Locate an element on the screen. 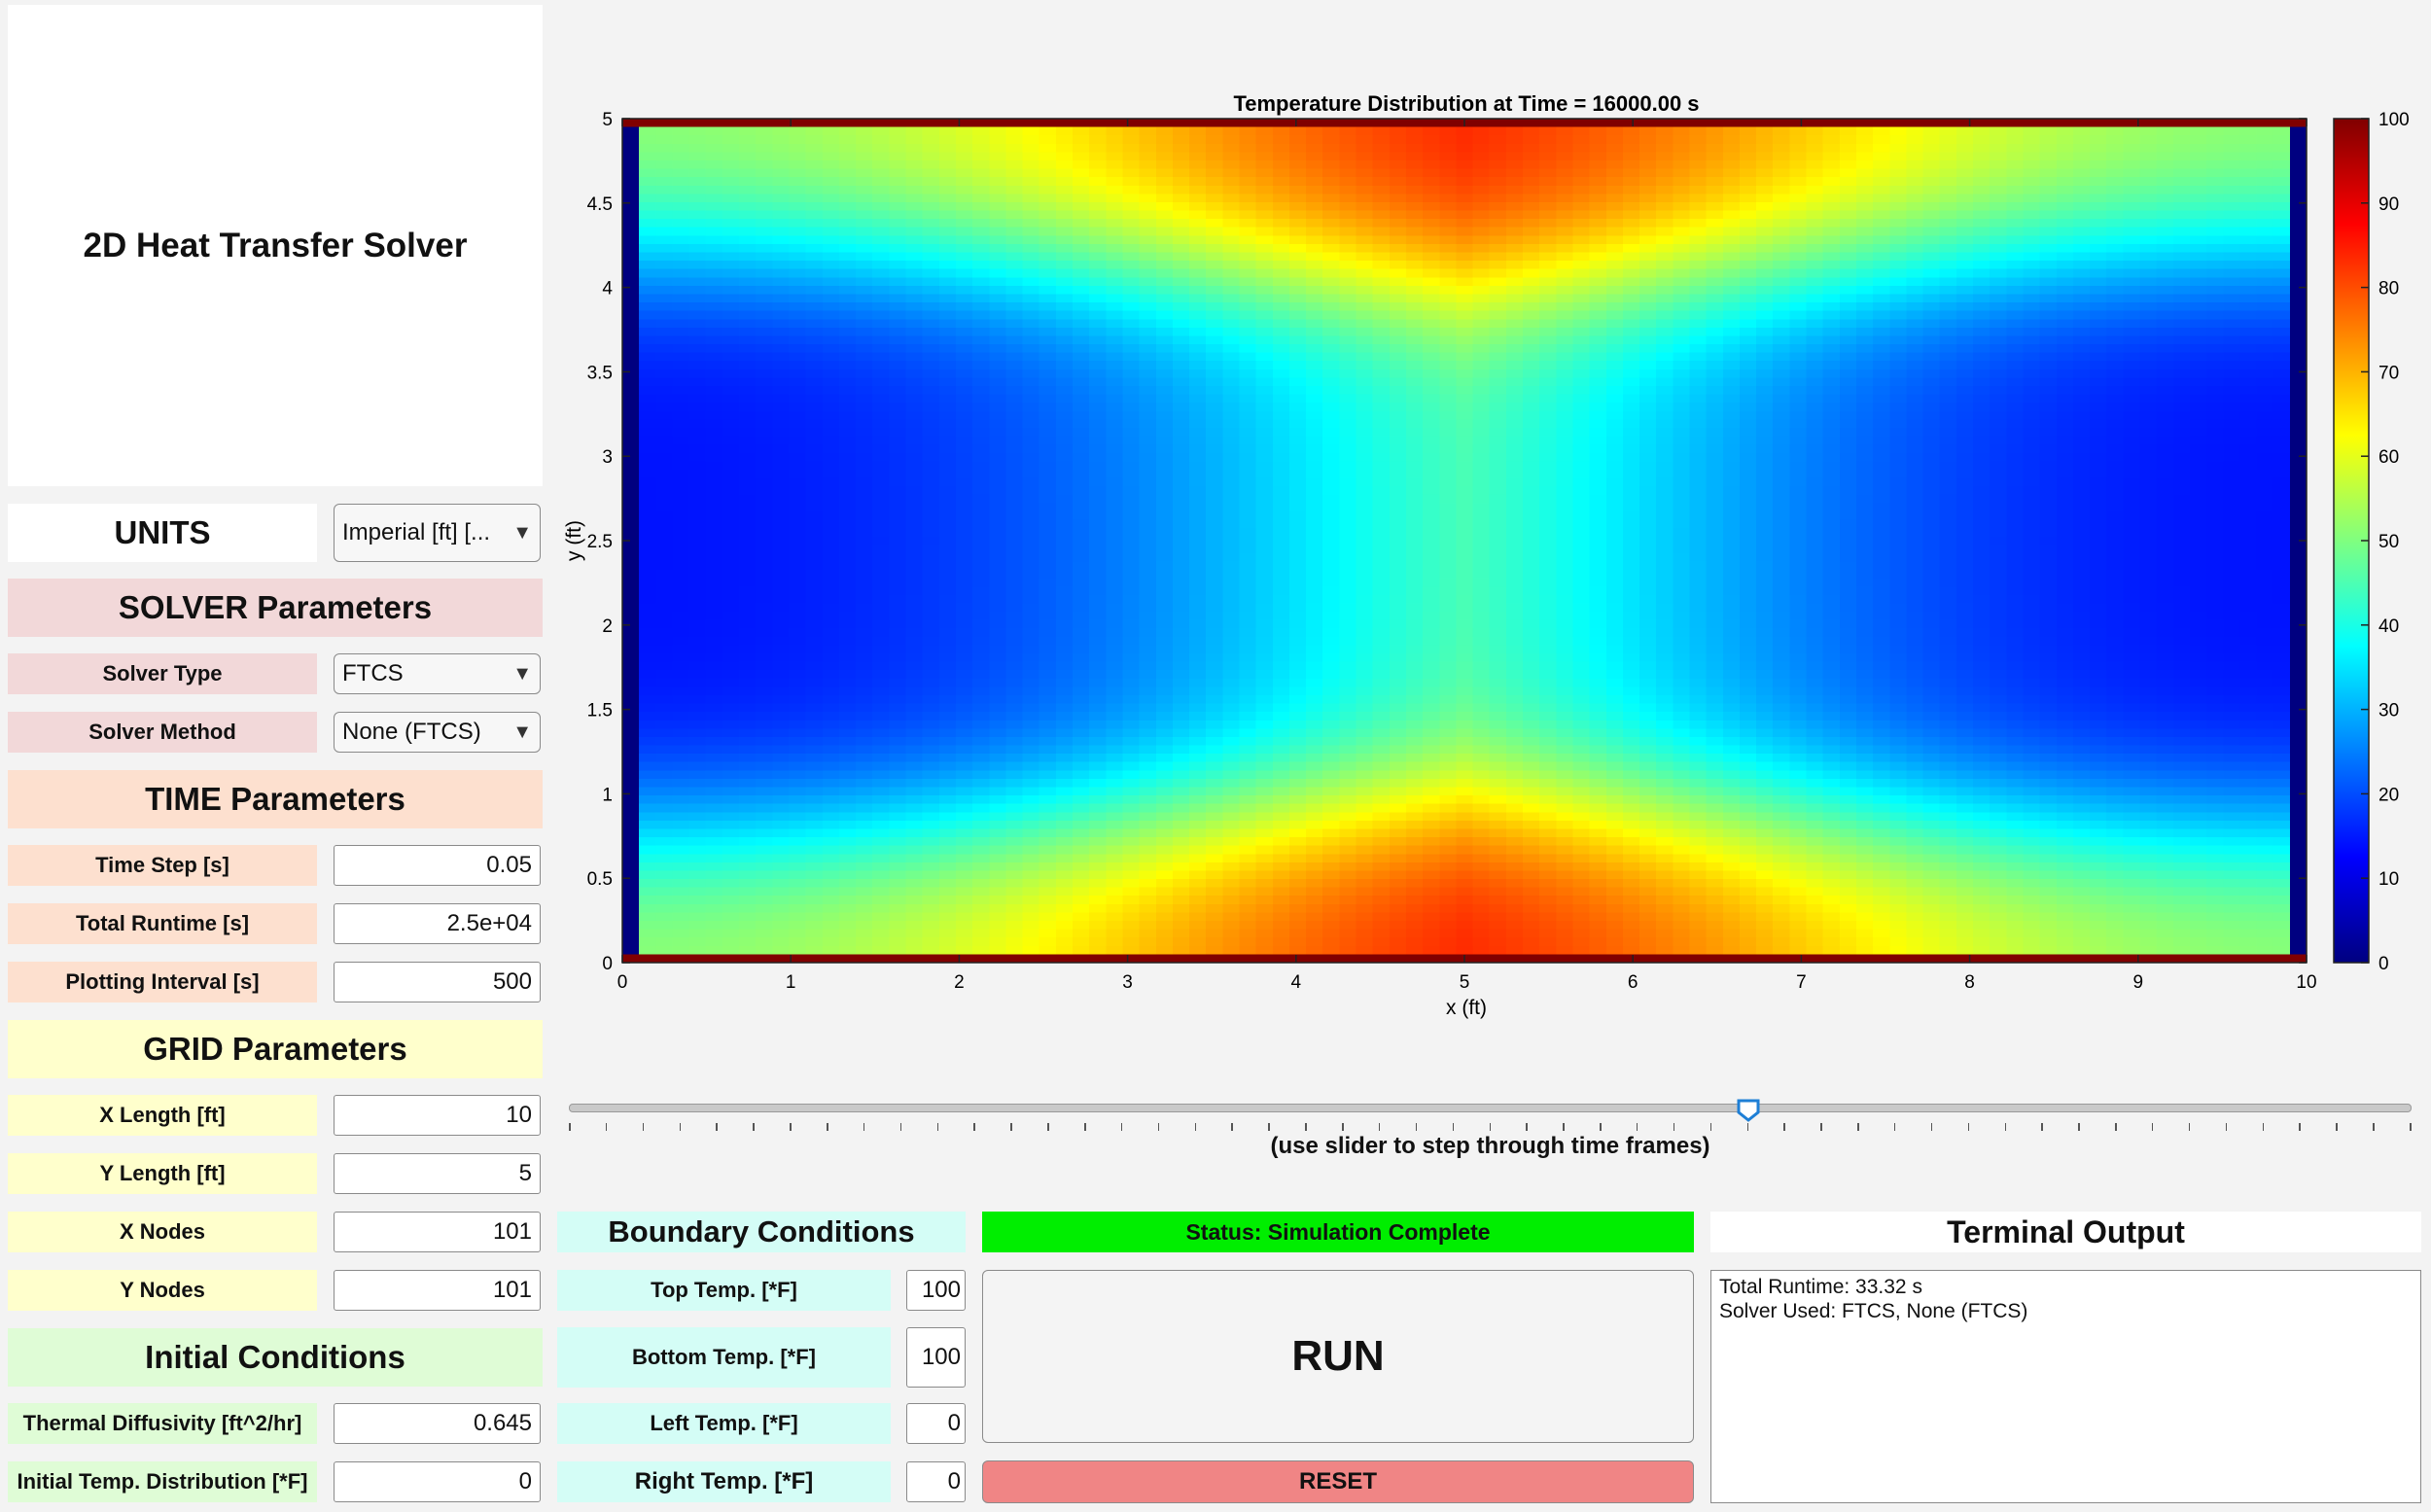 This screenshot has width=2431, height=1512. colorbar-tick-label: 70 is located at coordinates (2388, 373).